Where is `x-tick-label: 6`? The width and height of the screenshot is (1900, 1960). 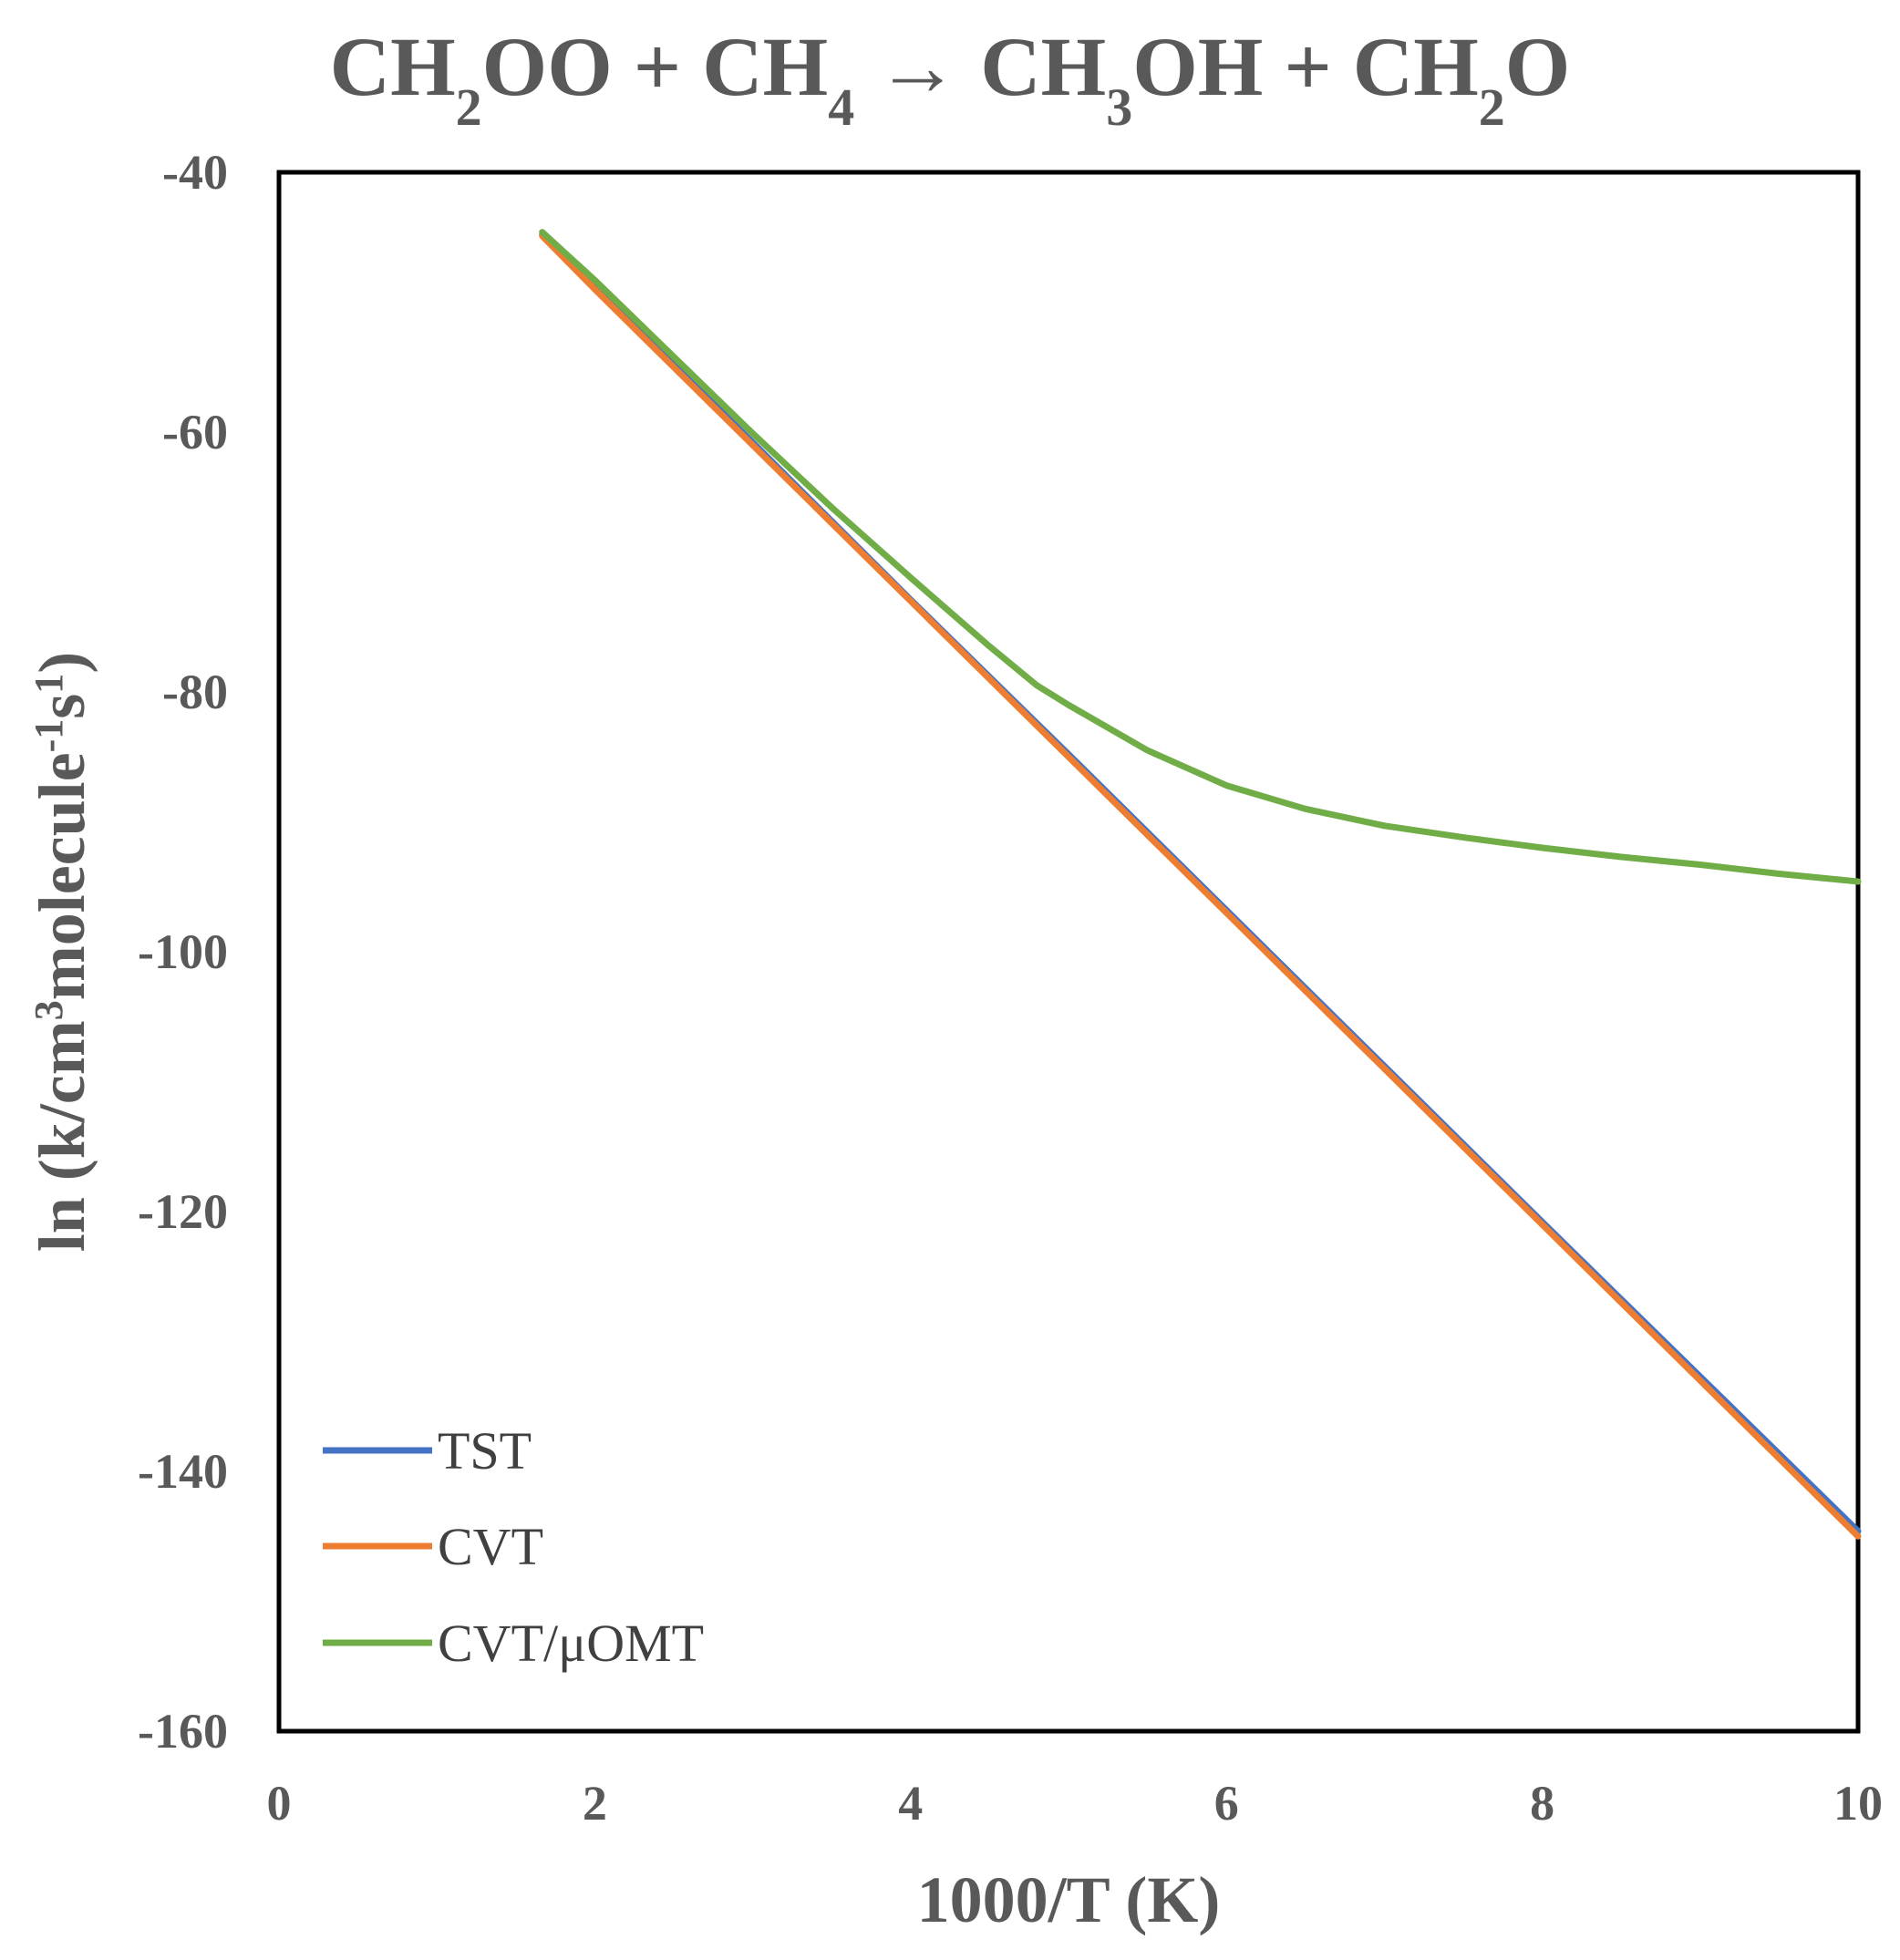
x-tick-label: 6 is located at coordinates (1226, 1803).